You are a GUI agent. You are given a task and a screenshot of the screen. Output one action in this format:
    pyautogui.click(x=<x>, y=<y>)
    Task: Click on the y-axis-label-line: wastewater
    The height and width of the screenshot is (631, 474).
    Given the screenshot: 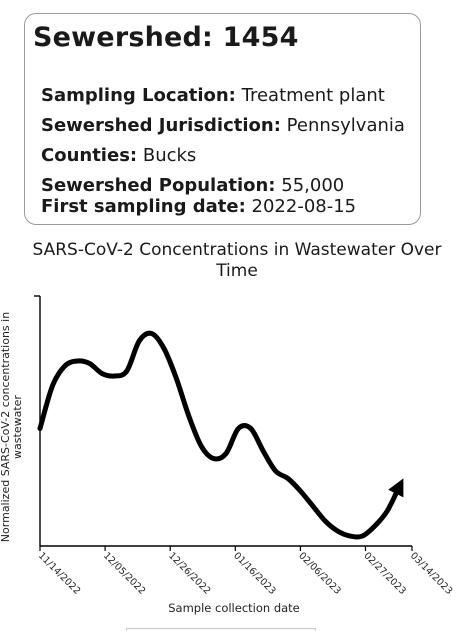 What is the action you would take?
    pyautogui.click(x=17, y=427)
    